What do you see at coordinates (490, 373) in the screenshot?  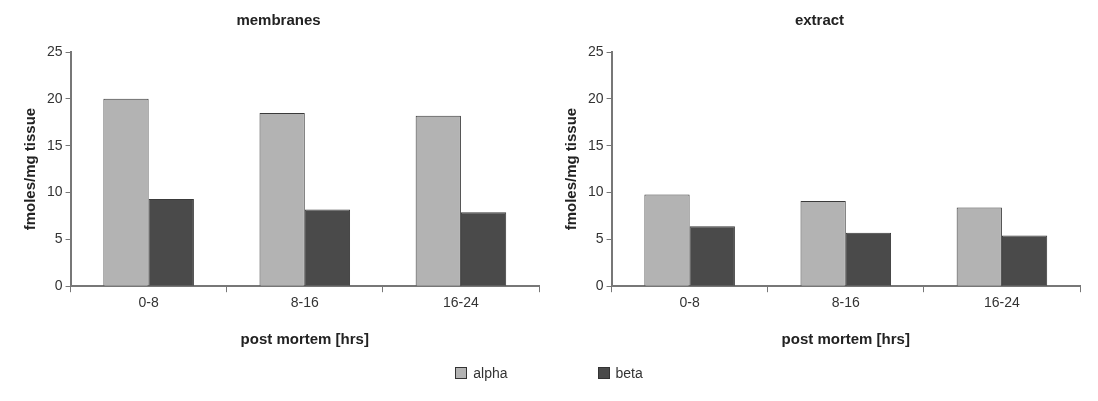 I see `legend-label: alpha` at bounding box center [490, 373].